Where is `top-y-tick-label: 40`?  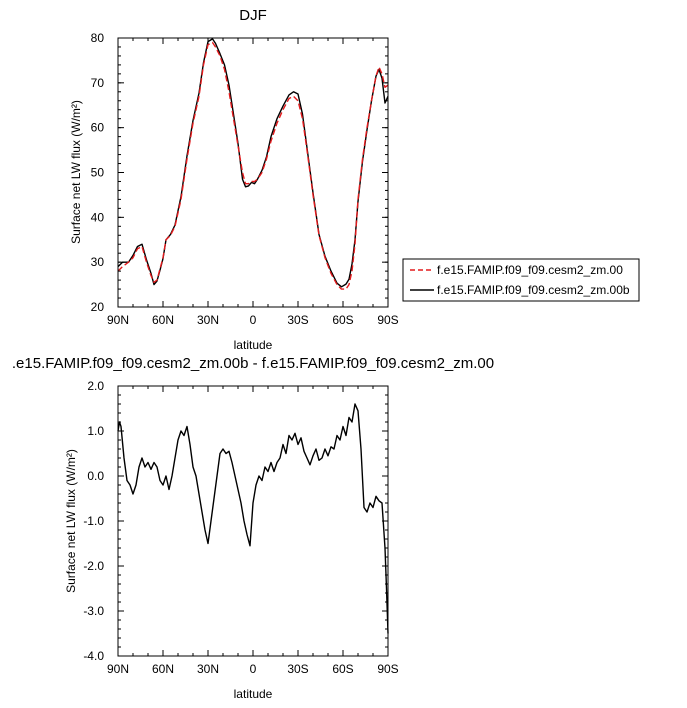 top-y-tick-label: 40 is located at coordinates (98, 217).